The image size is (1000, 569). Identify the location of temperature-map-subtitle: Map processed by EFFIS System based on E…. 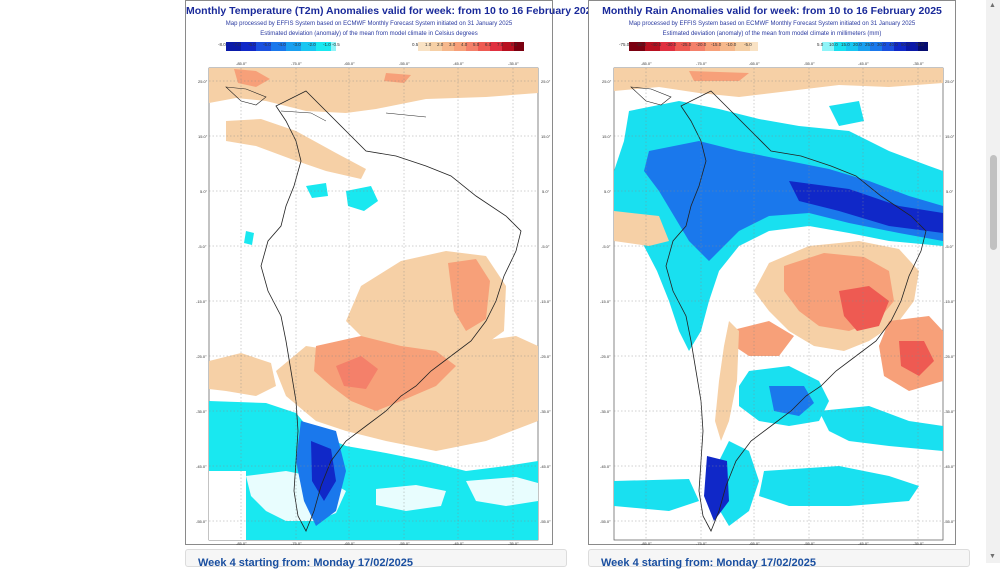
(369, 24).